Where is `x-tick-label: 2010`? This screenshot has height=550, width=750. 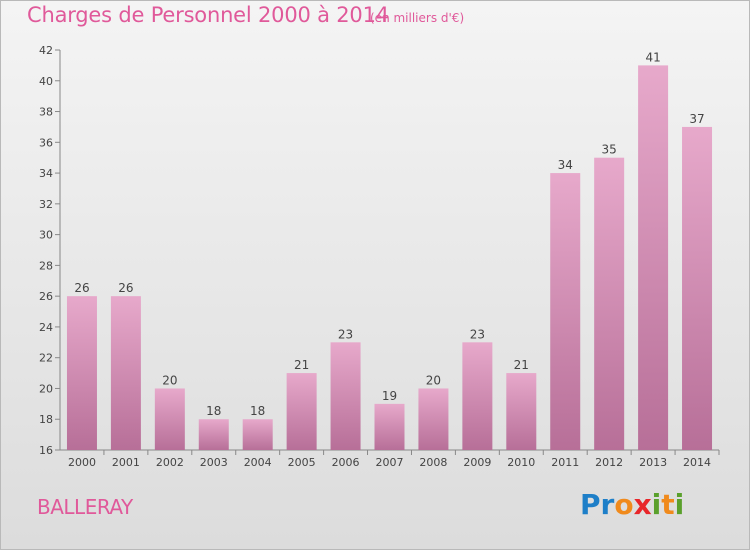
x-tick-label: 2010 is located at coordinates (521, 462).